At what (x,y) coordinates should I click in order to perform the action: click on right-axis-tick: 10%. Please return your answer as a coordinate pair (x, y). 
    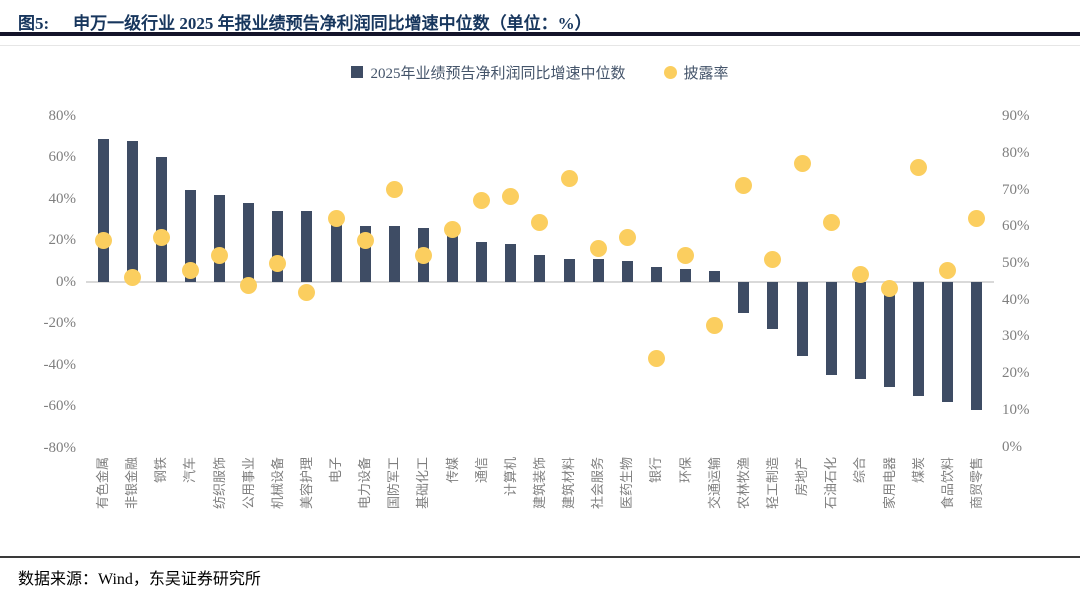
    Looking at the image, I should click on (1016, 409).